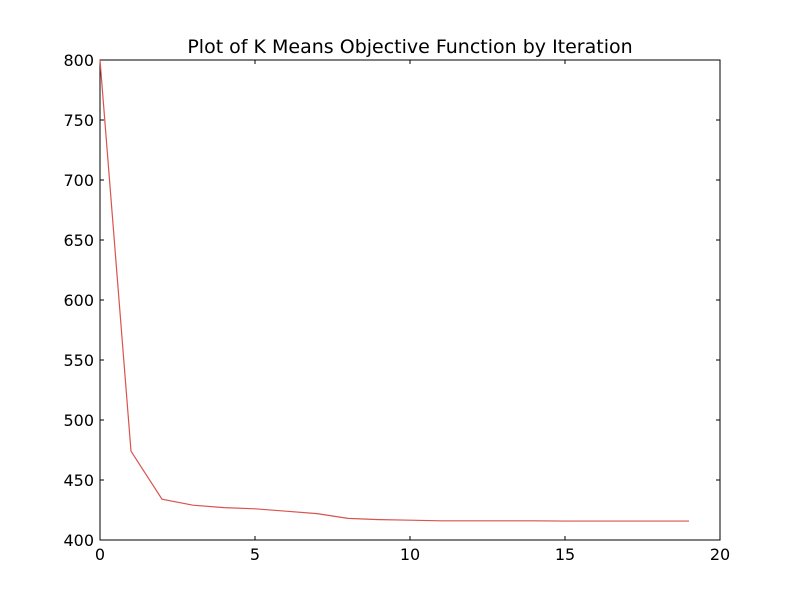 This screenshot has height=600, width=800. I want to click on y-tick-label: 450, so click(78, 480).